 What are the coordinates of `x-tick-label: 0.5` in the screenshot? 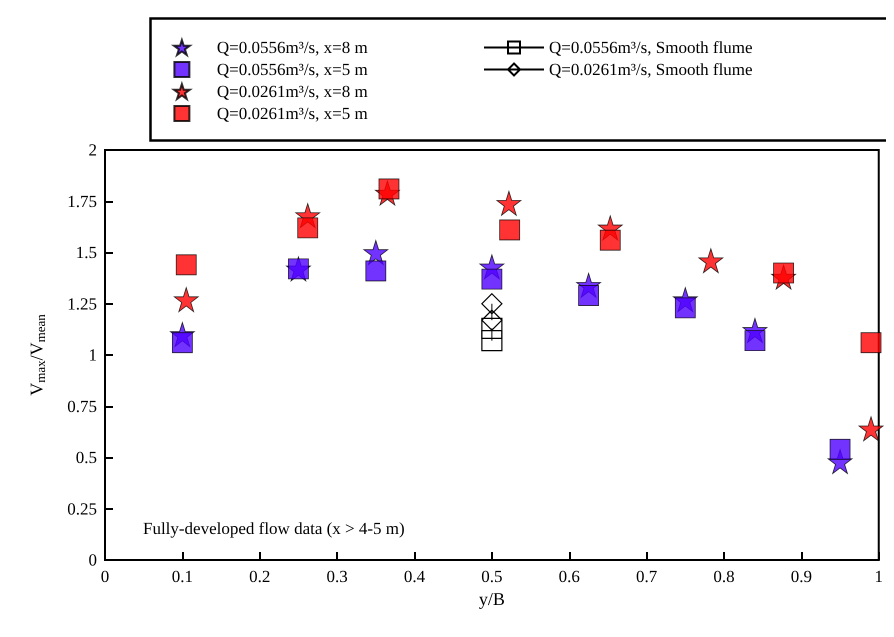 It's located at (491, 576).